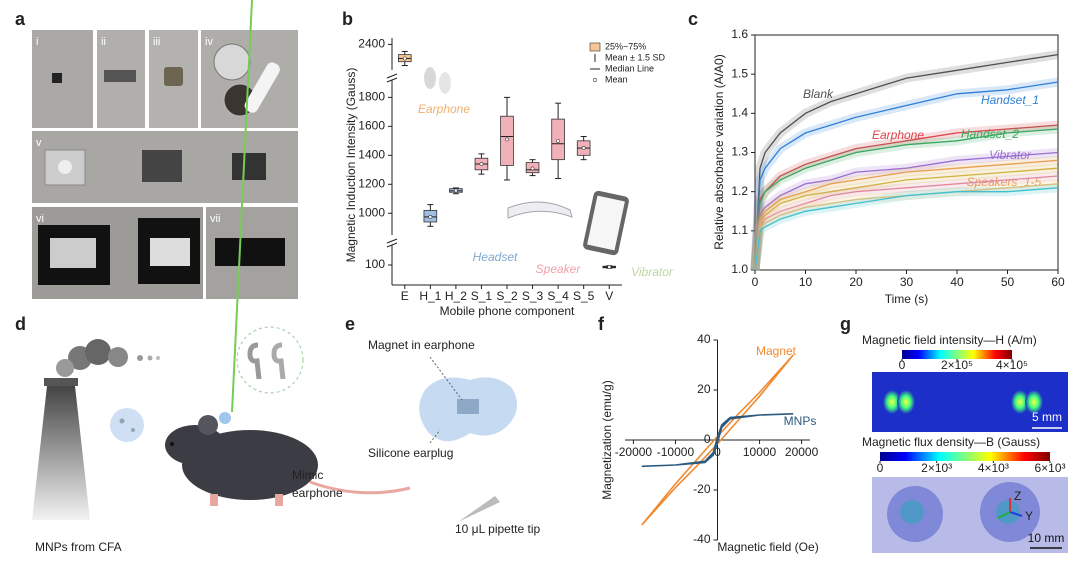 This screenshot has height=567, width=1080. Describe the element at coordinates (1049, 468) in the screenshot. I see `colorbar-tick-label: 6×10³` at that location.